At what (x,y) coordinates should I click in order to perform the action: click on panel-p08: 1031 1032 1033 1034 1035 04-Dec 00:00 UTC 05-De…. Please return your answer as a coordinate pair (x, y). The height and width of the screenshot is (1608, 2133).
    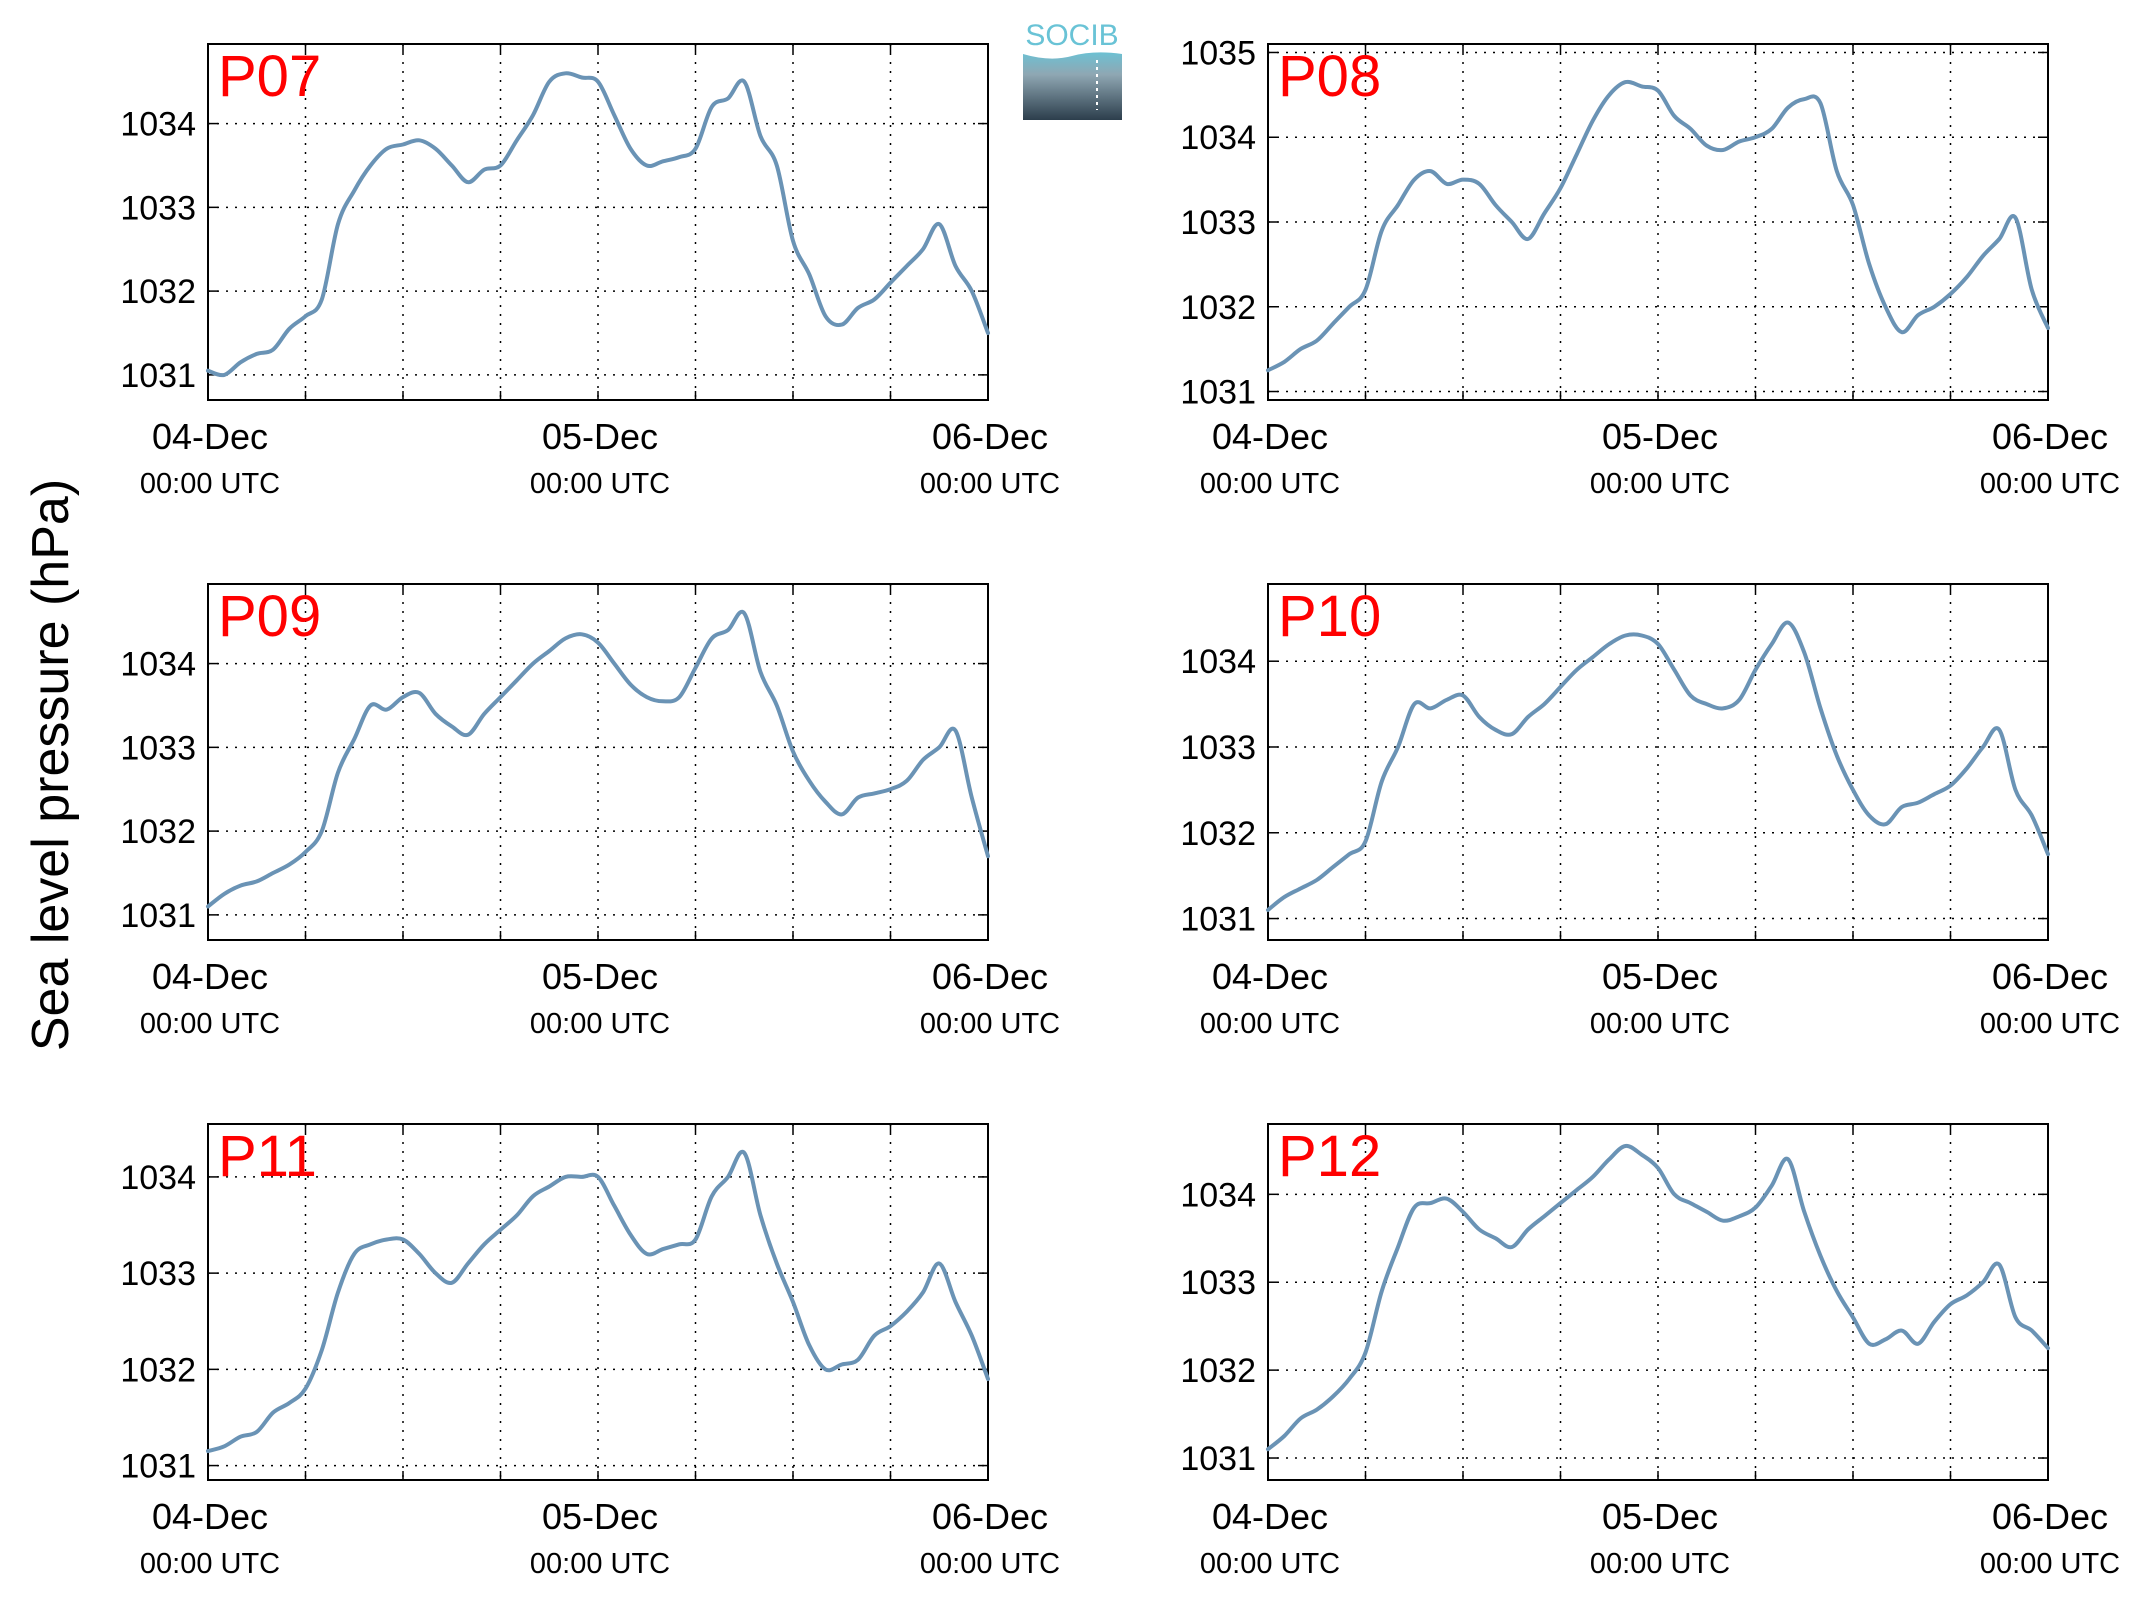
    Looking at the image, I should click on (1650, 267).